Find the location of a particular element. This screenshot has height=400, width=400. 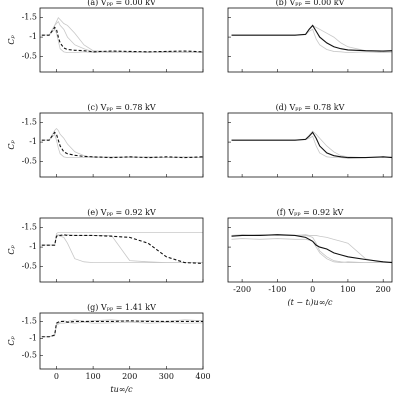

panel-title: (c) Vₚₚ = 0.78 kV is located at coordinates (121, 107).